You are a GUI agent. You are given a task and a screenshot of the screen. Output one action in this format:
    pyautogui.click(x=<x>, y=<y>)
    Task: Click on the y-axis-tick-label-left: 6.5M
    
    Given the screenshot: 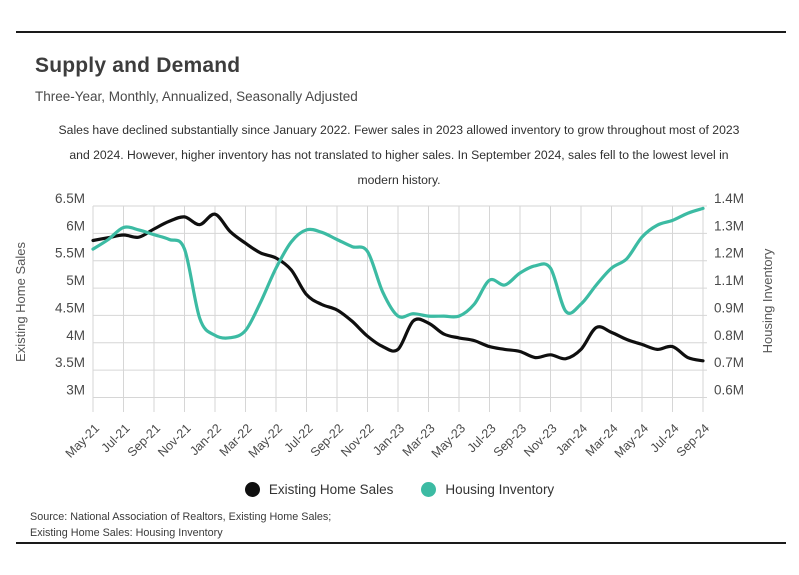 What is the action you would take?
    pyautogui.click(x=70, y=198)
    